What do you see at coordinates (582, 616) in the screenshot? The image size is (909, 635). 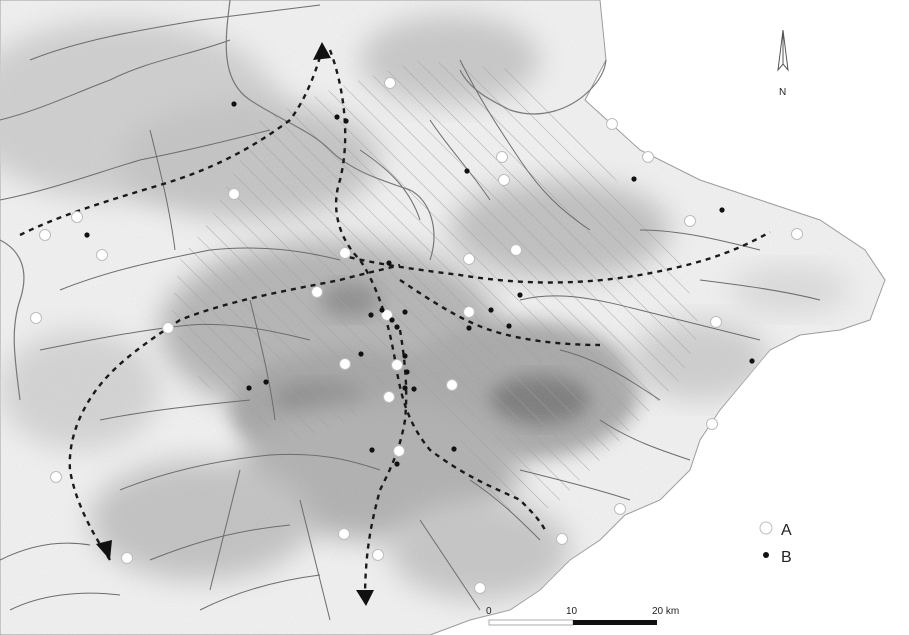 I see `scale-bar: 0 10 20 km` at bounding box center [582, 616].